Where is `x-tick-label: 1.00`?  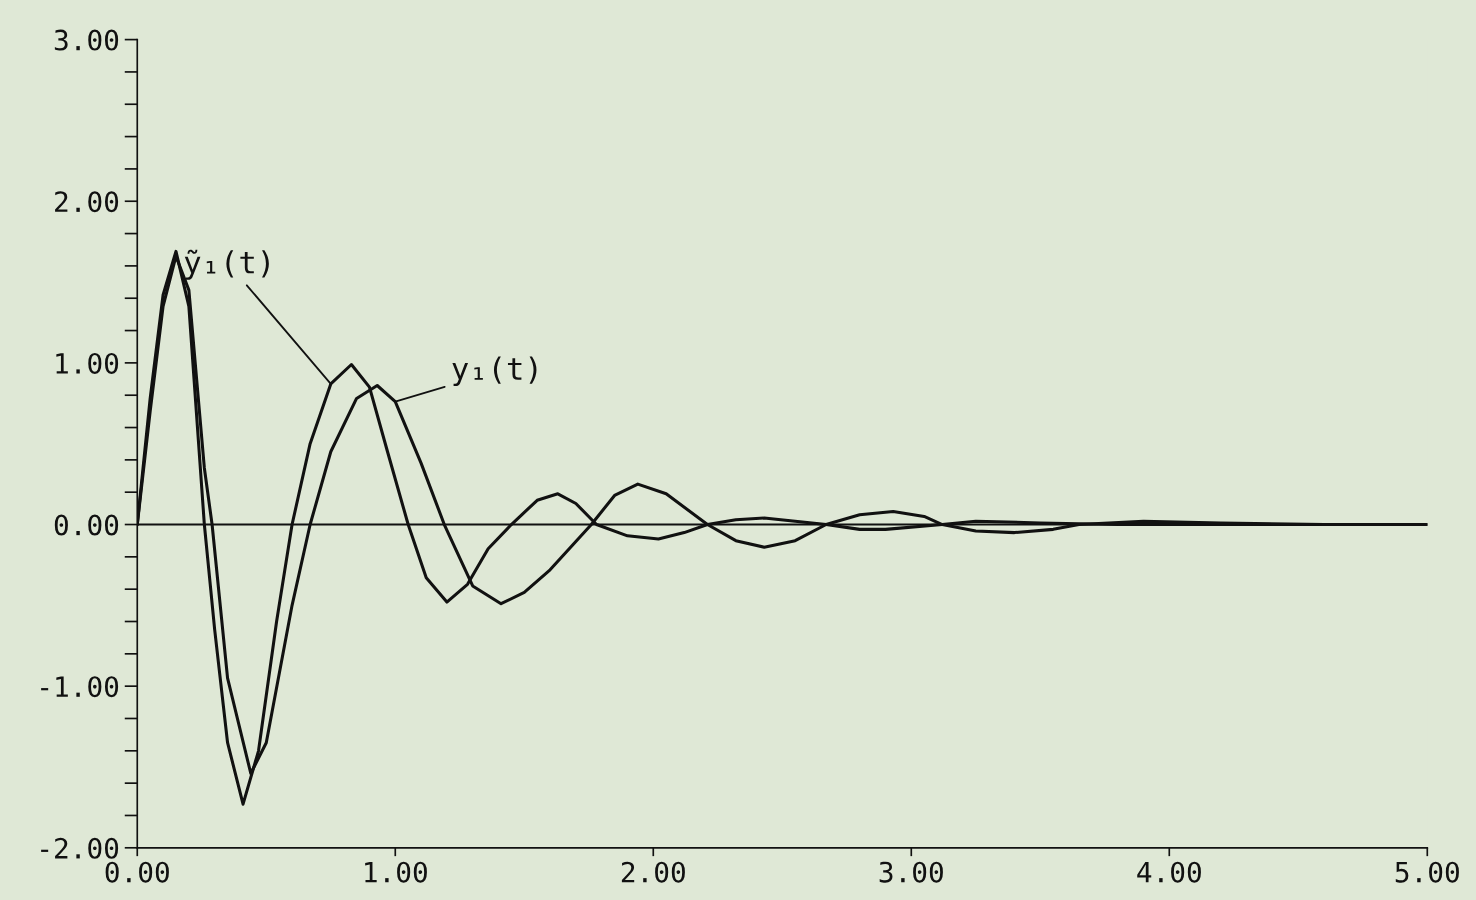 x-tick-label: 1.00 is located at coordinates (396, 872).